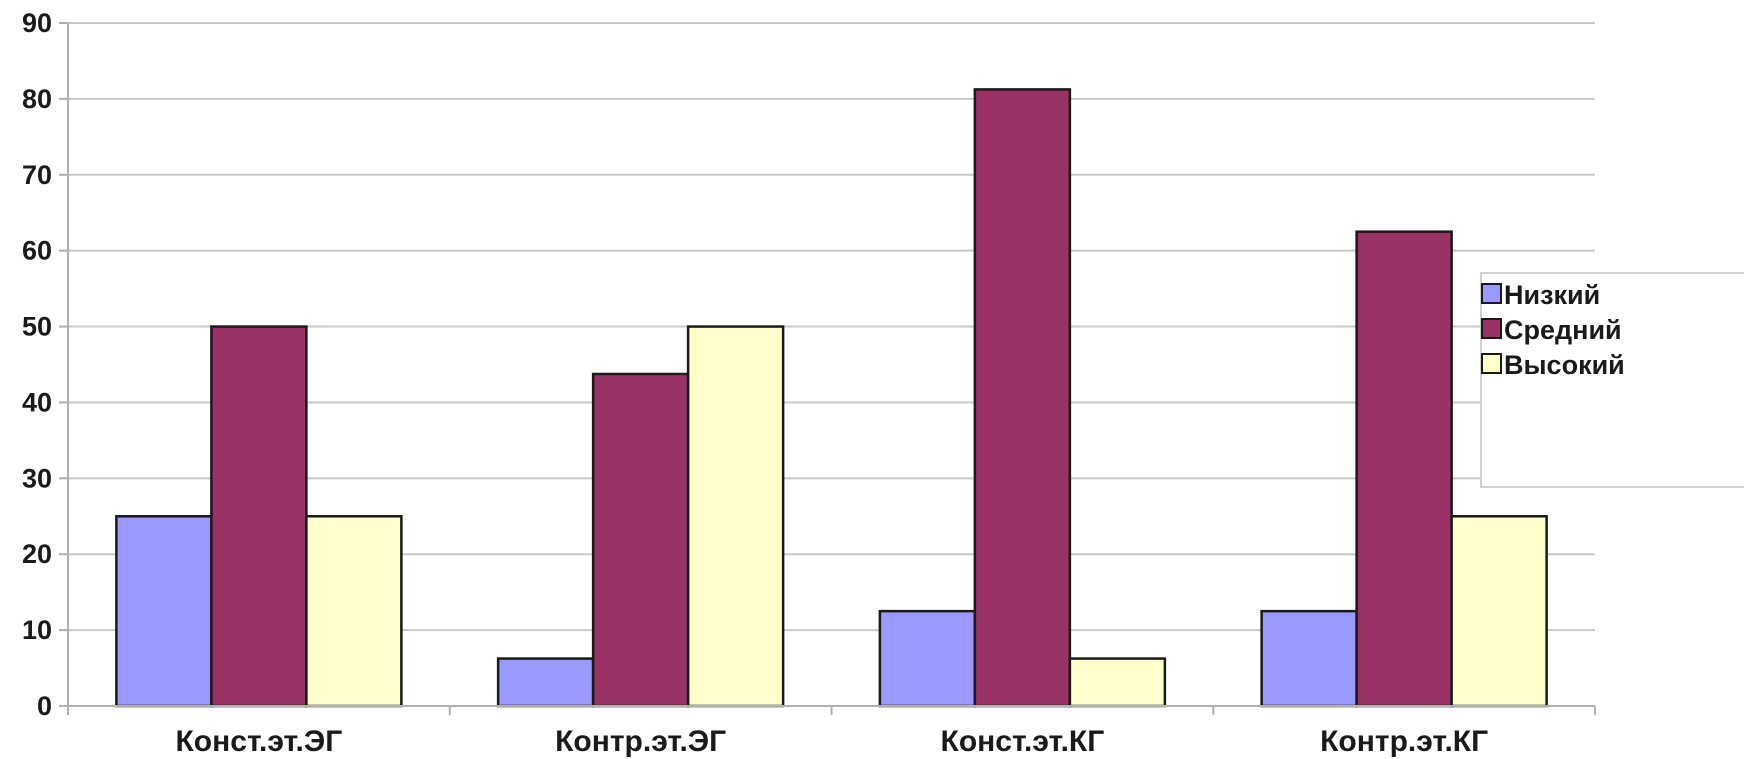  What do you see at coordinates (37, 554) in the screenshot?
I see `y-tick-label: 20` at bounding box center [37, 554].